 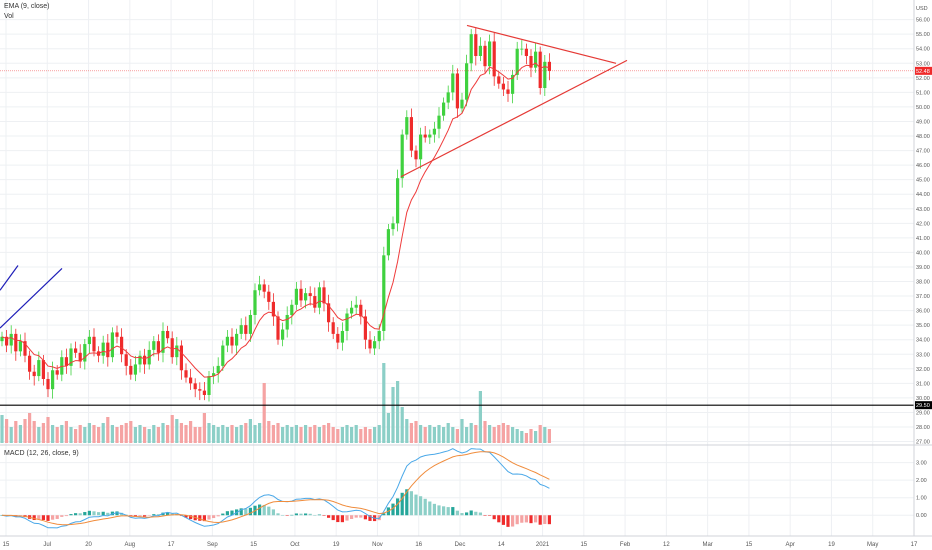 What do you see at coordinates (923, 210) in the screenshot?
I see `price-tick-label: 43.00` at bounding box center [923, 210].